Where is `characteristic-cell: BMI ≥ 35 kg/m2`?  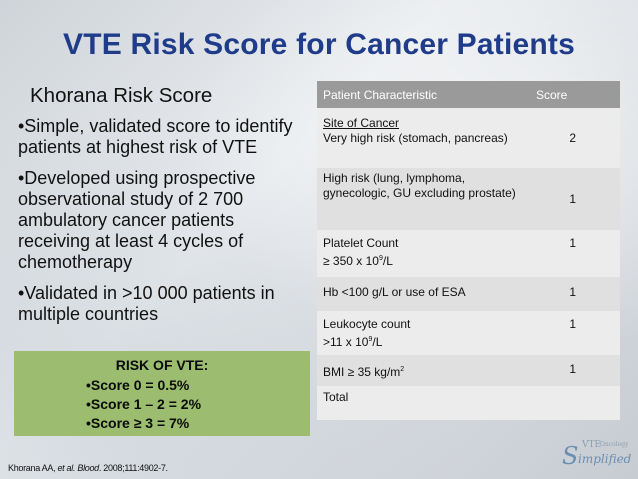 characteristic-cell: BMI ≥ 35 kg/m2 is located at coordinates (423, 370).